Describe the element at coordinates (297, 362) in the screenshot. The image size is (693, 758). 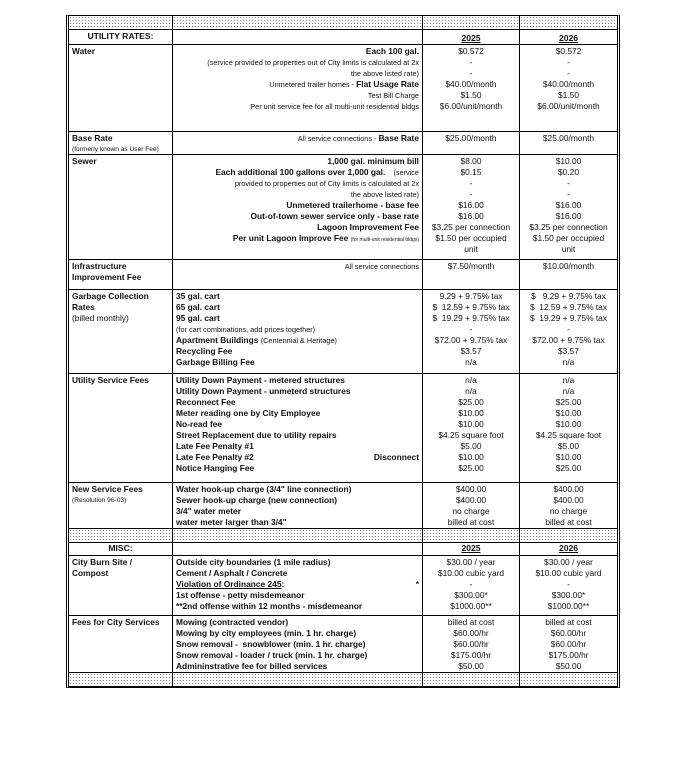
I see `fee-description-line: Garbage Billing Fee` at that location.